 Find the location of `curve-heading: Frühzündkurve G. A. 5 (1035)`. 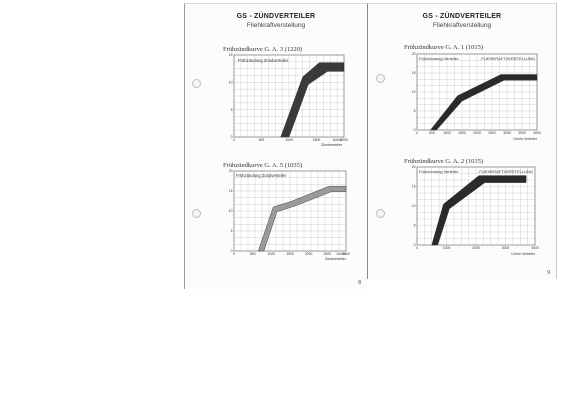

curve-heading: Frühzündkurve G. A. 5 (1035) is located at coordinates (263, 165).